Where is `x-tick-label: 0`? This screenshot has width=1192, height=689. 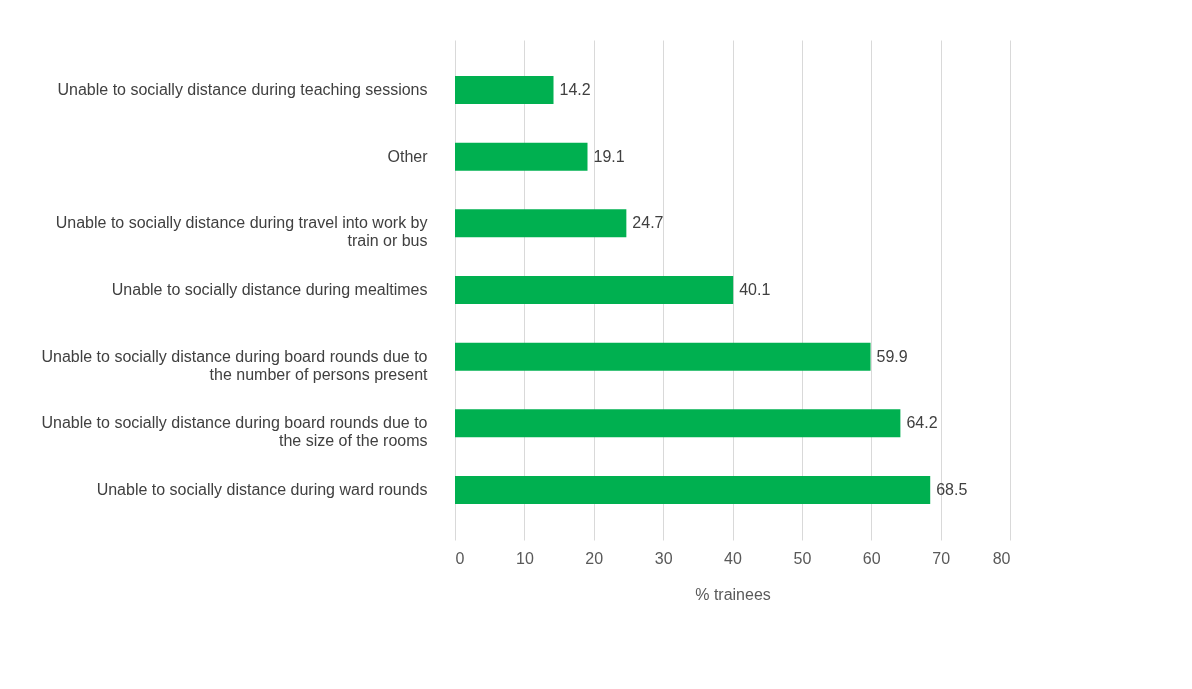 x-tick-label: 0 is located at coordinates (460, 558).